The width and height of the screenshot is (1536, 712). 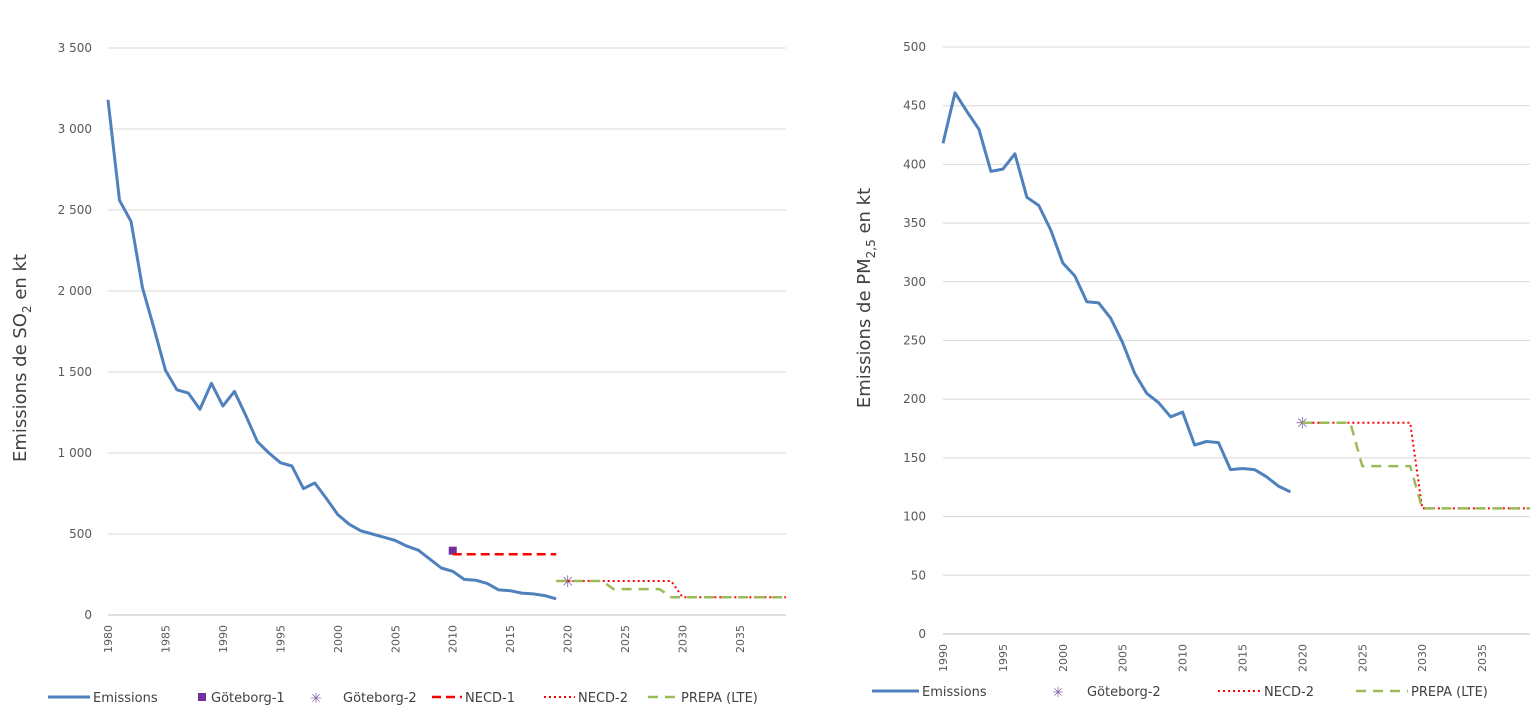 I want to click on y-tick-label: 2 000, so click(x=75, y=291).